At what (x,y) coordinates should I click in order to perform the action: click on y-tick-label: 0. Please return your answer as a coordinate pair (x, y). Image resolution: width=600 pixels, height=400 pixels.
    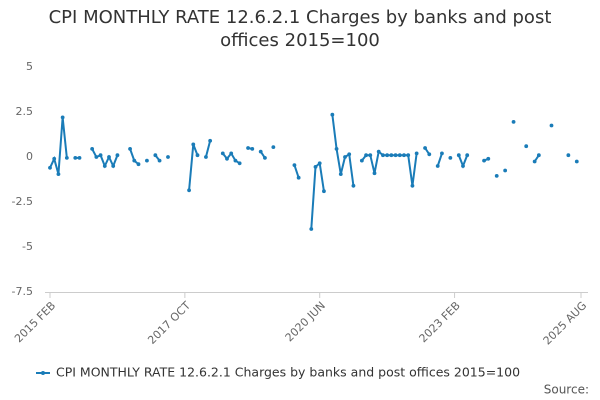
    Looking at the image, I should click on (29, 156).